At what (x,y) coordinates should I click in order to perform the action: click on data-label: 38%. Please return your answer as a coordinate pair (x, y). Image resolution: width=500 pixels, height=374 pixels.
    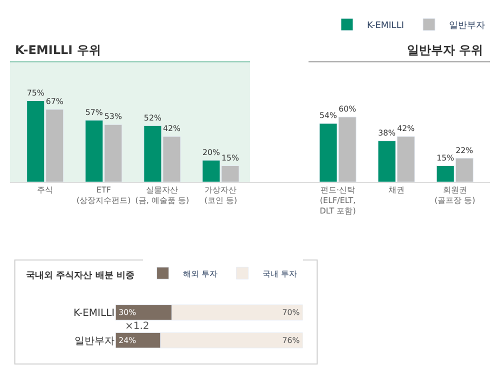
    Looking at the image, I should click on (387, 133).